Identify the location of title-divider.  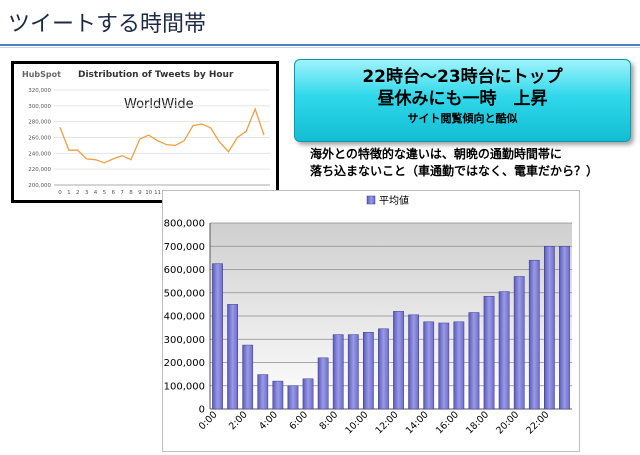
(320, 45).